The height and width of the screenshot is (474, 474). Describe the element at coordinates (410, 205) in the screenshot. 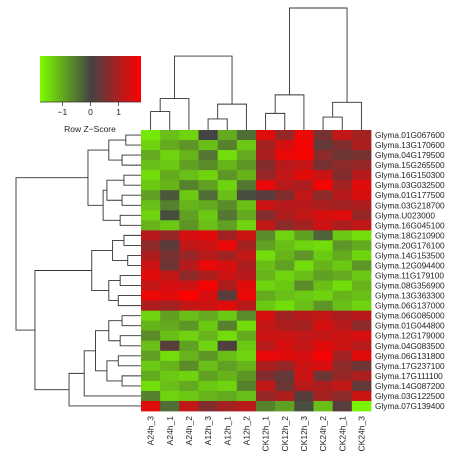

I see `row-label: Glyma.03G218700` at that location.